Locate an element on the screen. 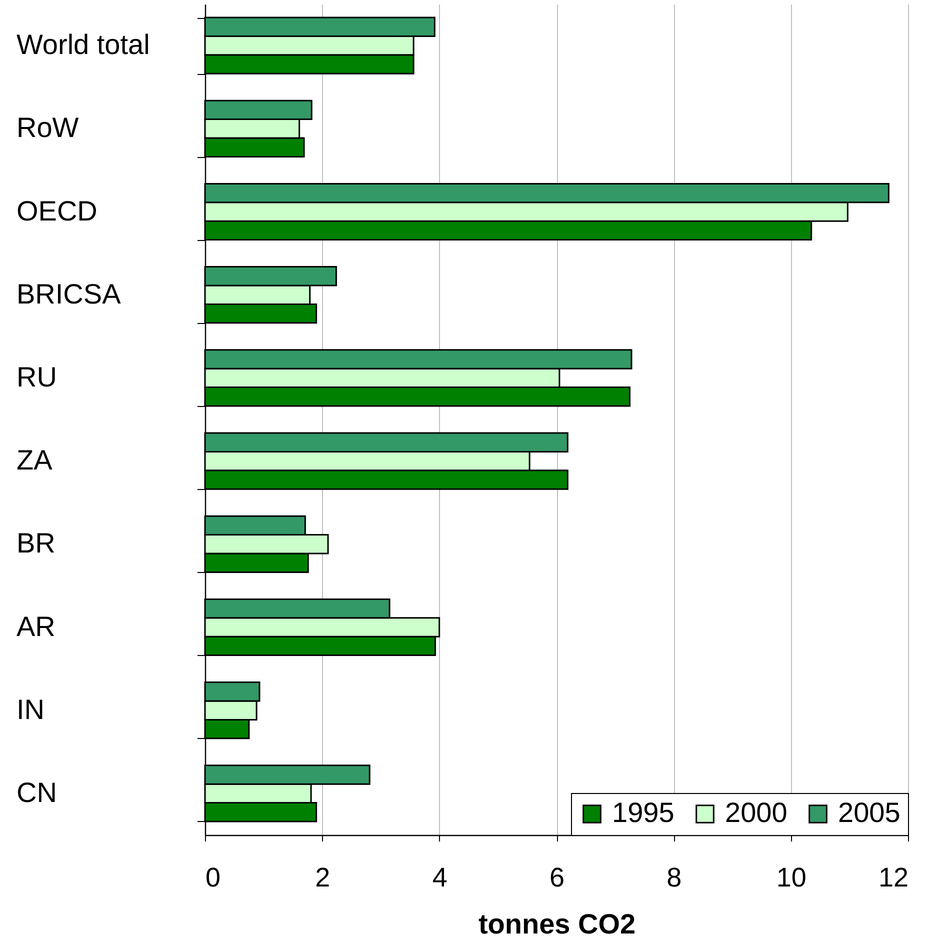 This screenshot has width=943, height=944. x-tick-label: 10 is located at coordinates (791, 877).